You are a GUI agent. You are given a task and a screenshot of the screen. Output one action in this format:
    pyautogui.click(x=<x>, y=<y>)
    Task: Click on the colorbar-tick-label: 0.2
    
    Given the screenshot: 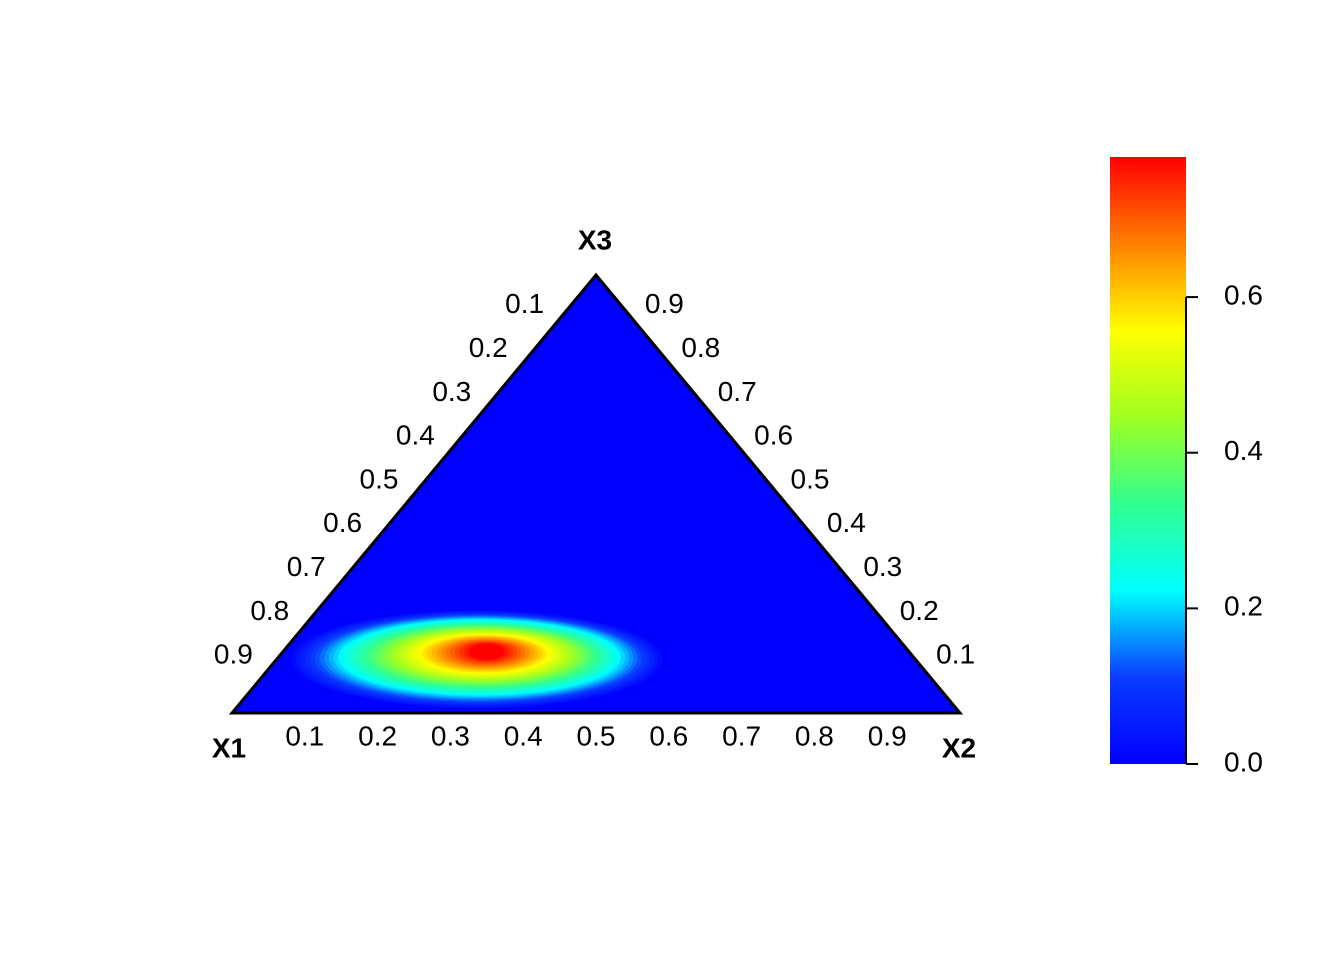 What is the action you would take?
    pyautogui.click(x=1243, y=606)
    